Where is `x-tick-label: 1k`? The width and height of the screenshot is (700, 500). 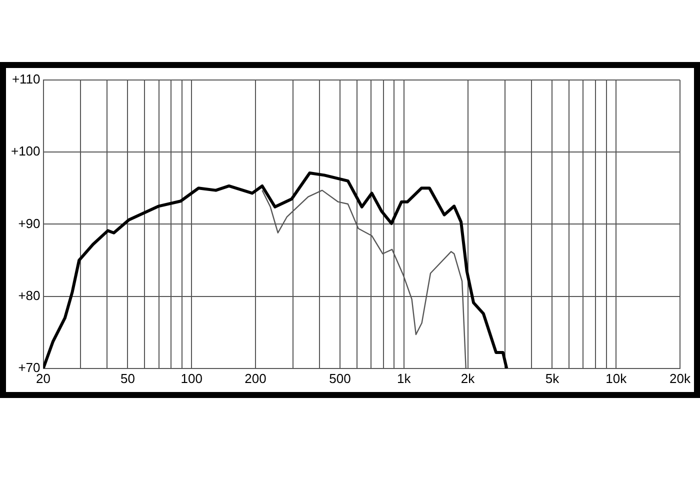 x-tick-label: 1k is located at coordinates (404, 378).